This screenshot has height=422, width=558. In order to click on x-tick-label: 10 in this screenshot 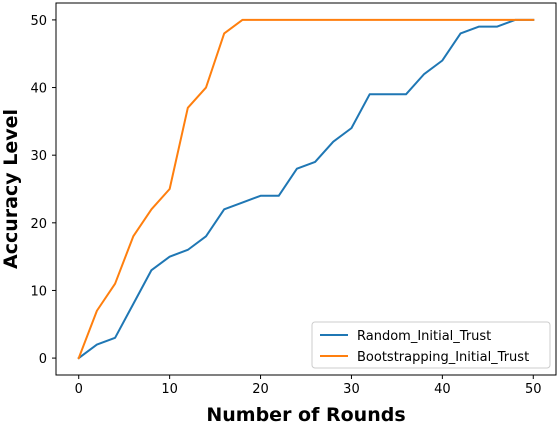, I will do `click(169, 389)`.